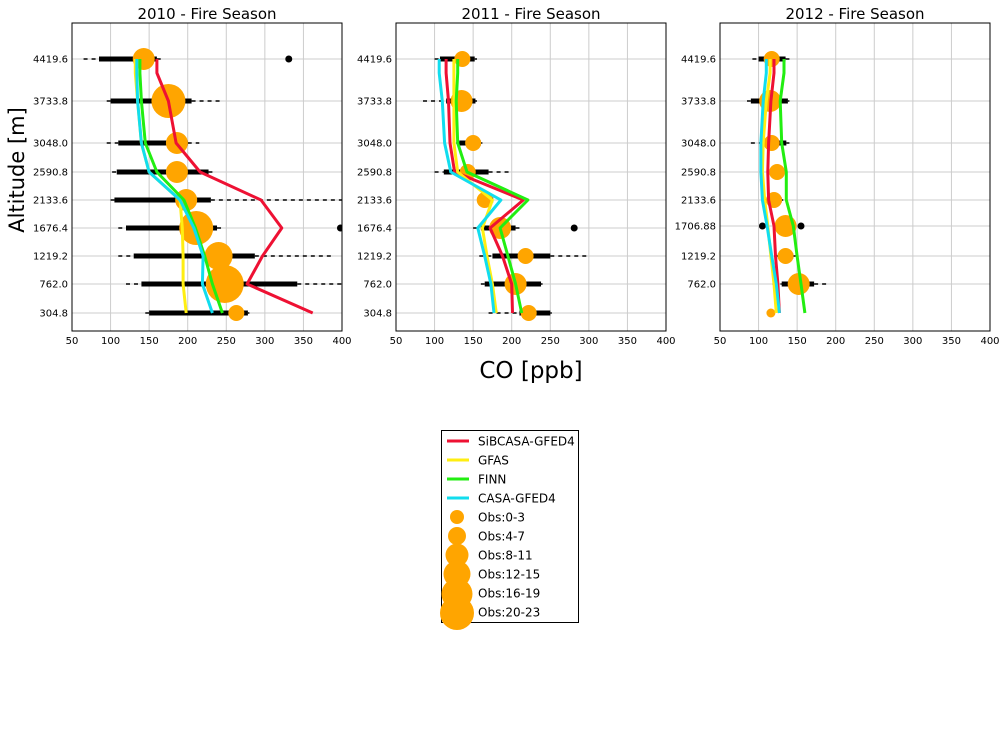  Describe the element at coordinates (377, 314) in the screenshot. I see `y-tick-label: 304.8` at that location.